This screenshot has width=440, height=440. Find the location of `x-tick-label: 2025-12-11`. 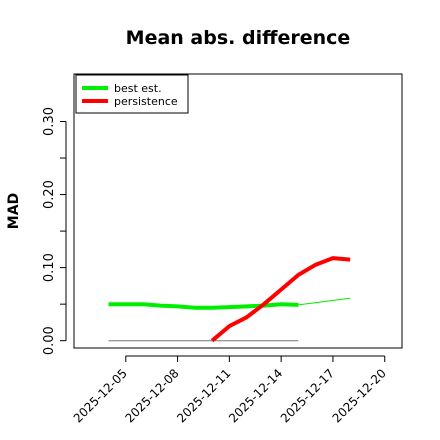

x-tick-label: 2025-12-11 is located at coordinates (203, 395).